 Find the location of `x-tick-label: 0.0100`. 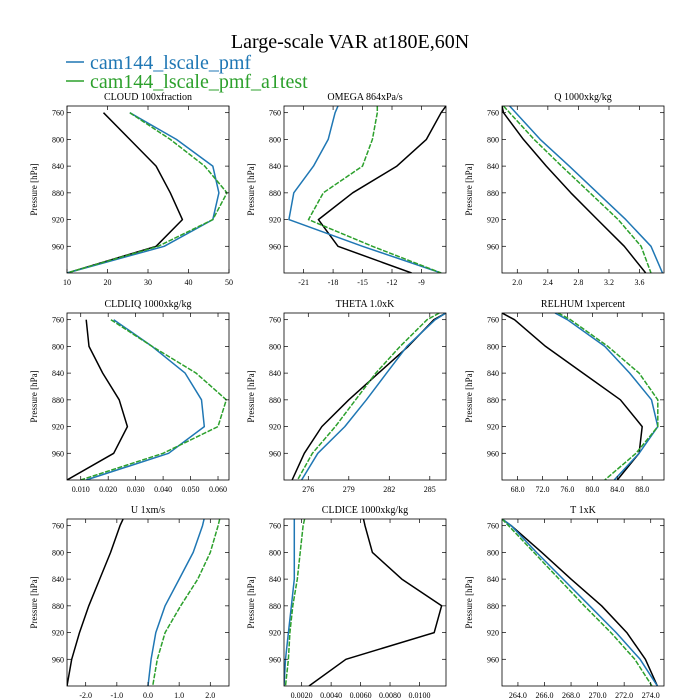

x-tick-label: 0.0100 is located at coordinates (419, 695).